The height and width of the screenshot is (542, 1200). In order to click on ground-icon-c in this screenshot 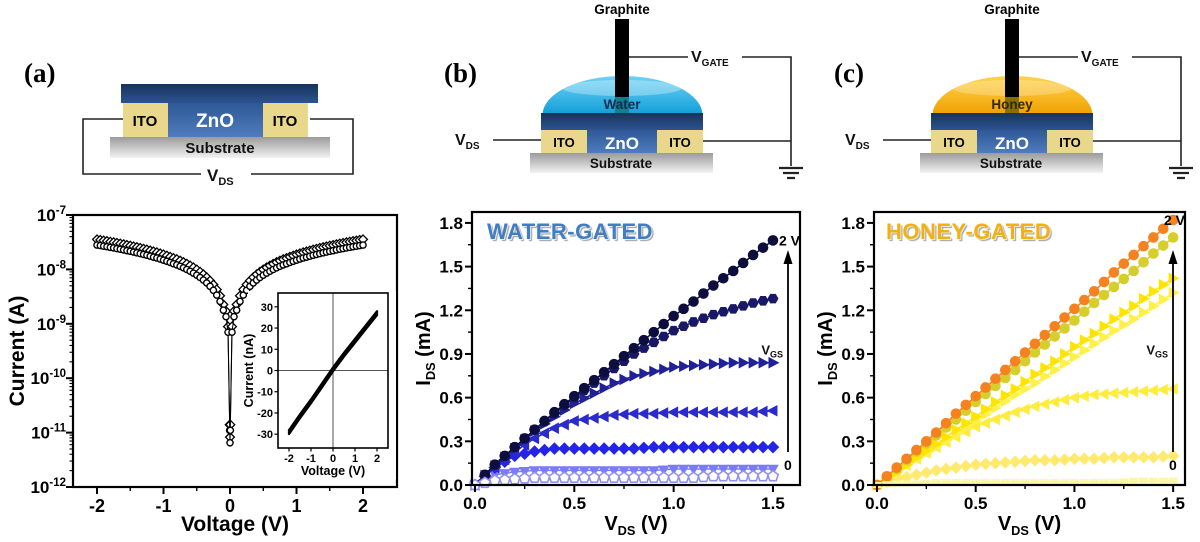, I will do `click(1181, 173)`.